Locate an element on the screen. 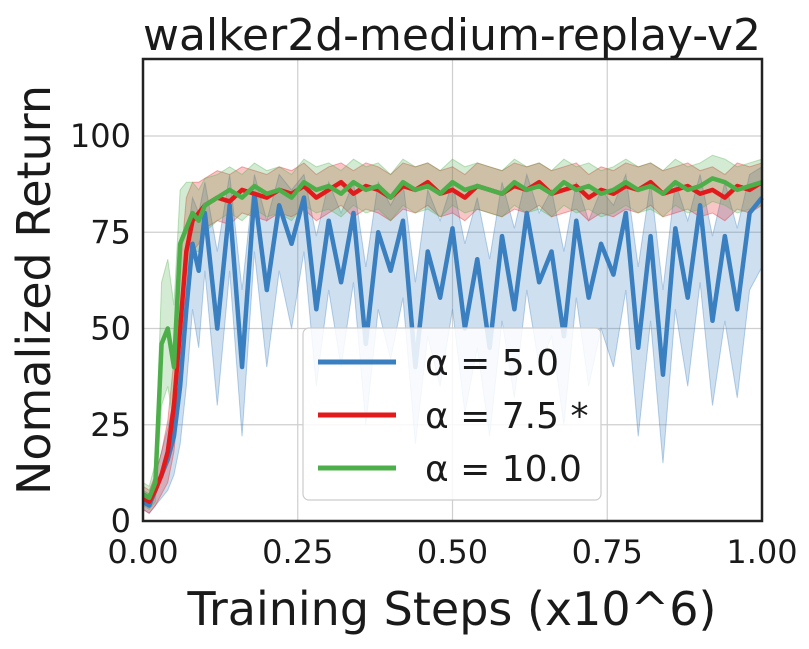 This screenshot has height=649, width=809. x-tick-labels: 0.00 0.25 0.50 0.75 1.00 is located at coordinates (452, 552).